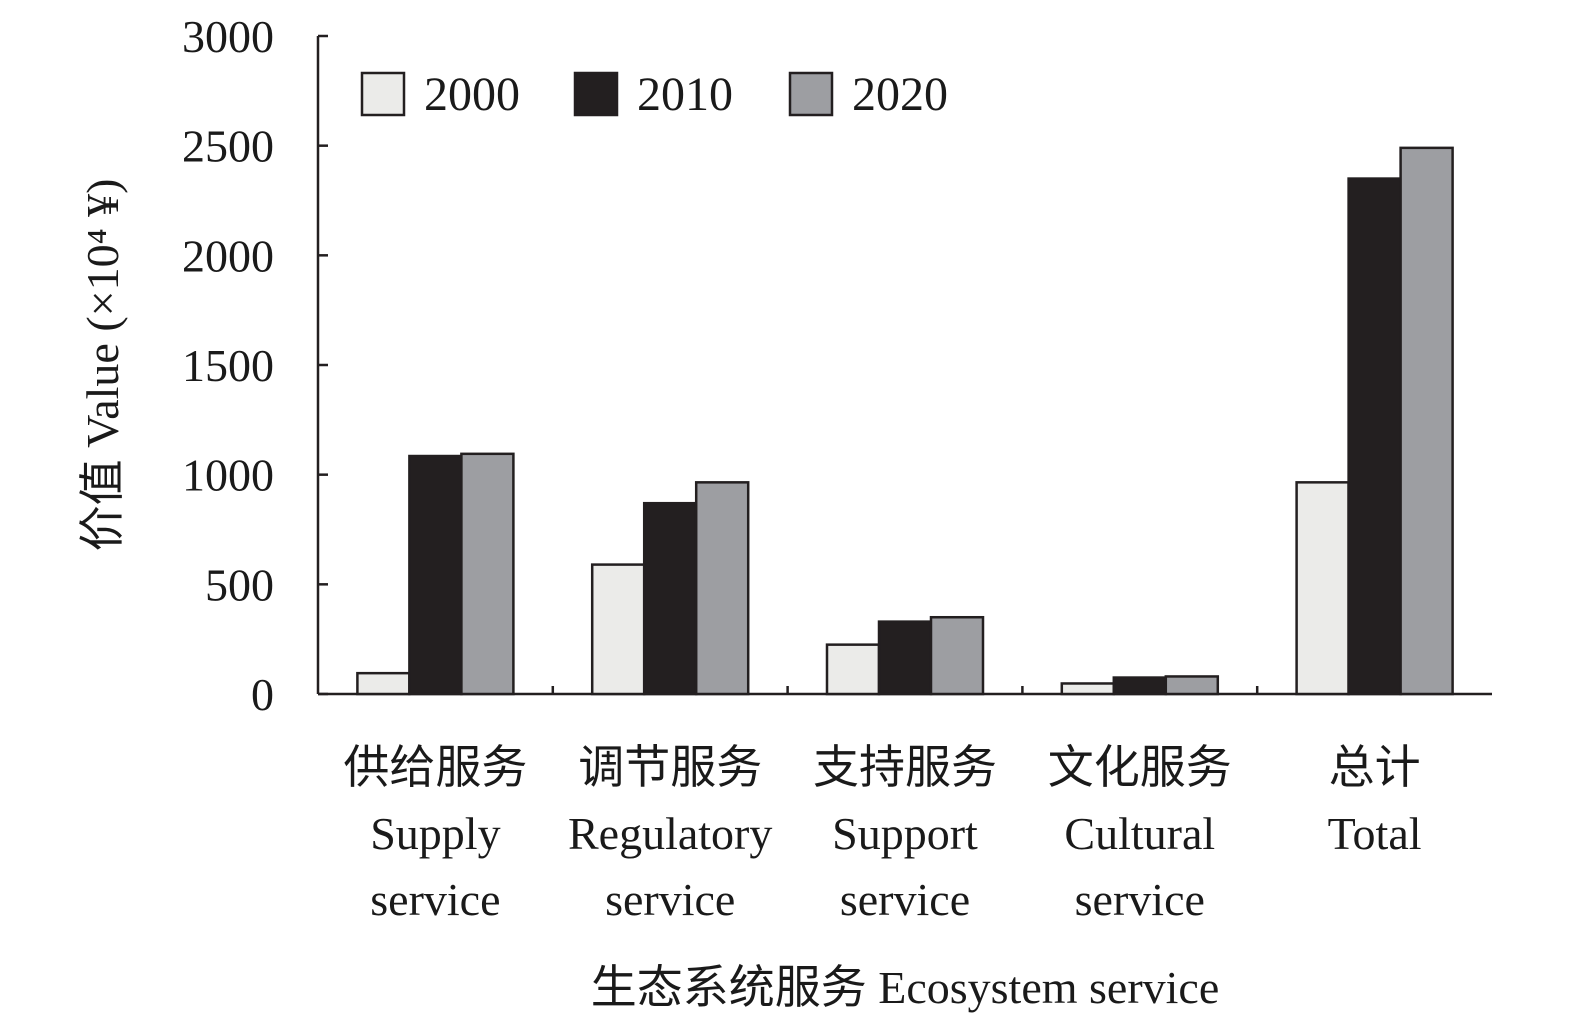 The image size is (1575, 1036). Describe the element at coordinates (1375, 833) in the screenshot. I see `x-category-label: Total` at that location.